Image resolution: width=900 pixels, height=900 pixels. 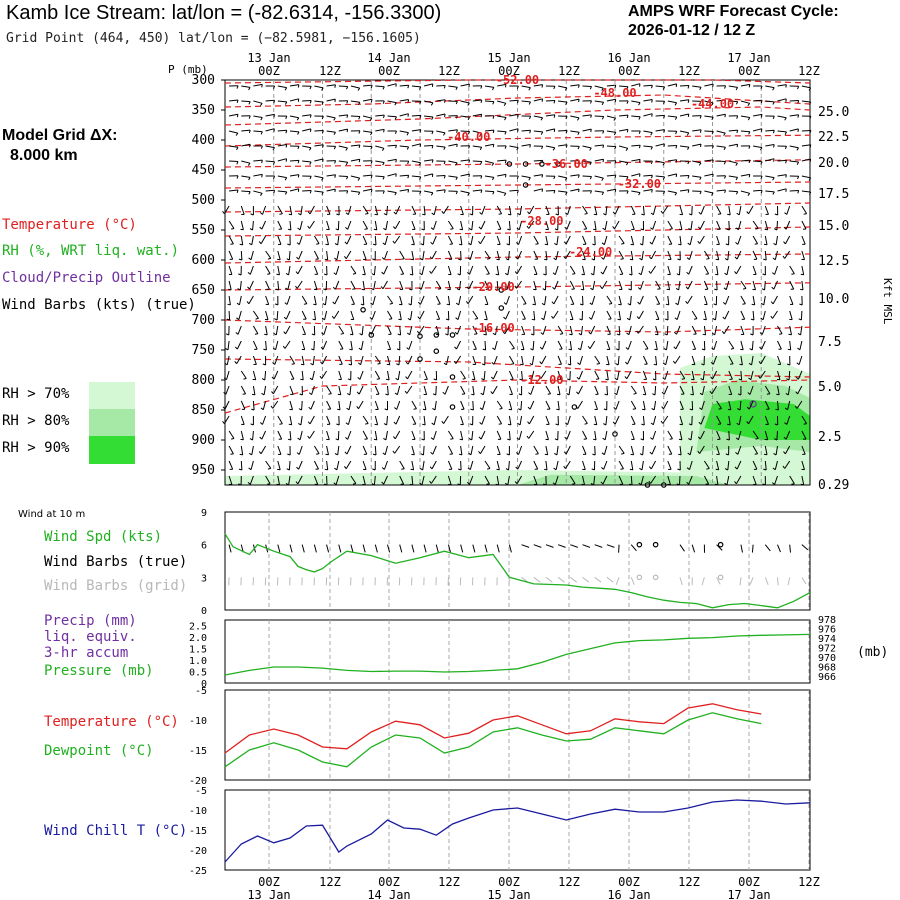 I want to click on wind10m-barb-grid, so click(x=574, y=579).